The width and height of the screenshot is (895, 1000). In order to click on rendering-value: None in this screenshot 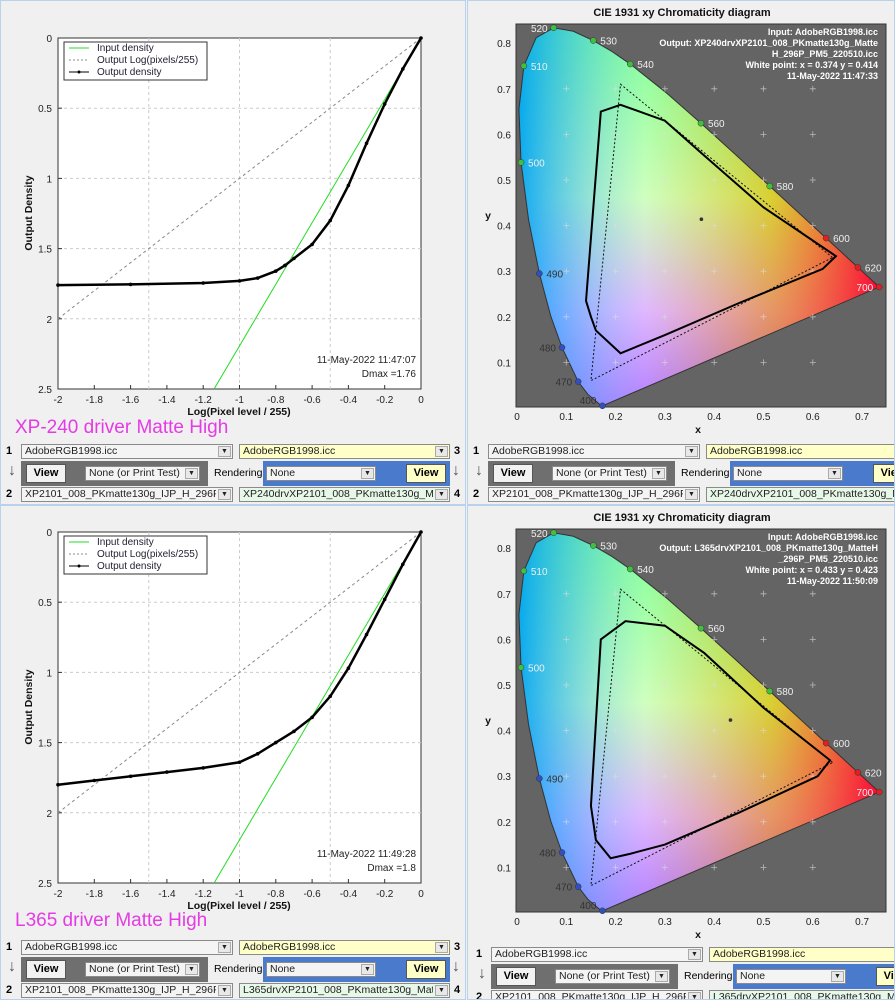, I will do `click(750, 473)`.